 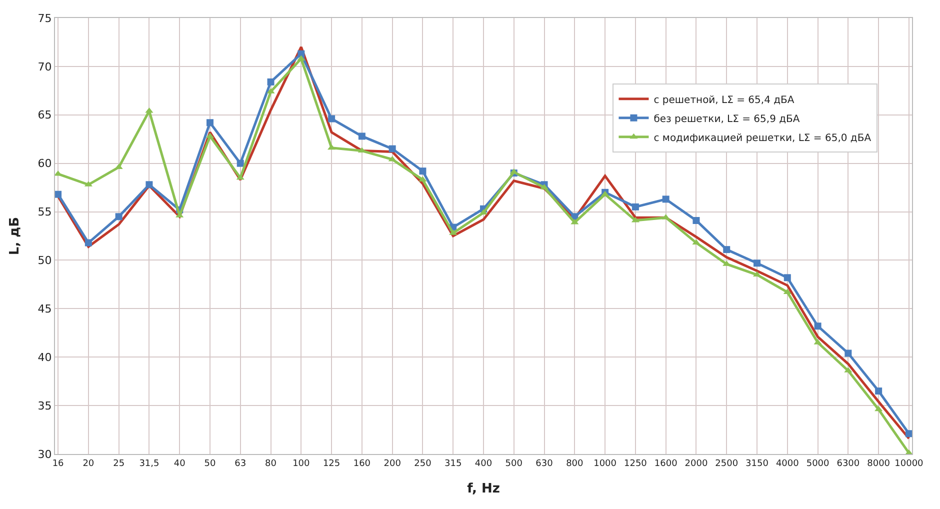 What do you see at coordinates (763, 138) in the screenshot?
I see `legend-label: с модификацией решетки, LΣ = 65,0 дБА` at bounding box center [763, 138].